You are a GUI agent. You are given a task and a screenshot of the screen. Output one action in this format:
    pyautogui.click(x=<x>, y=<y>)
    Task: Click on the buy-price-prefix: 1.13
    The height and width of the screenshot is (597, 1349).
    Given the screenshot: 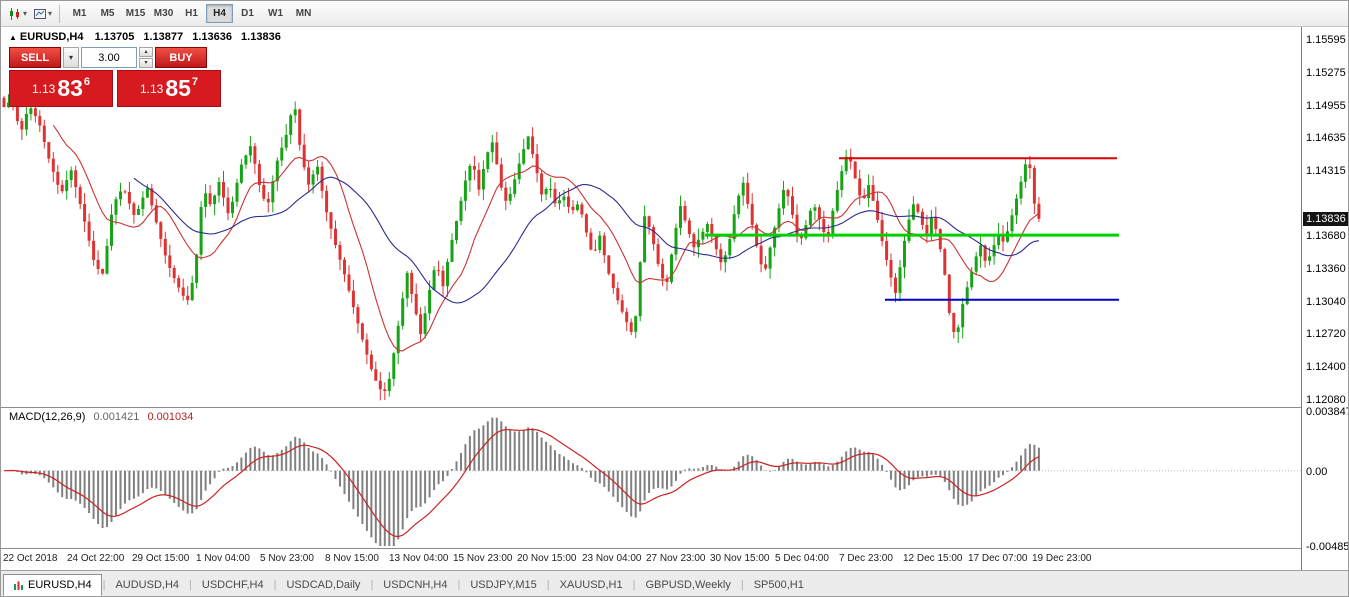 What is the action you would take?
    pyautogui.click(x=151, y=88)
    